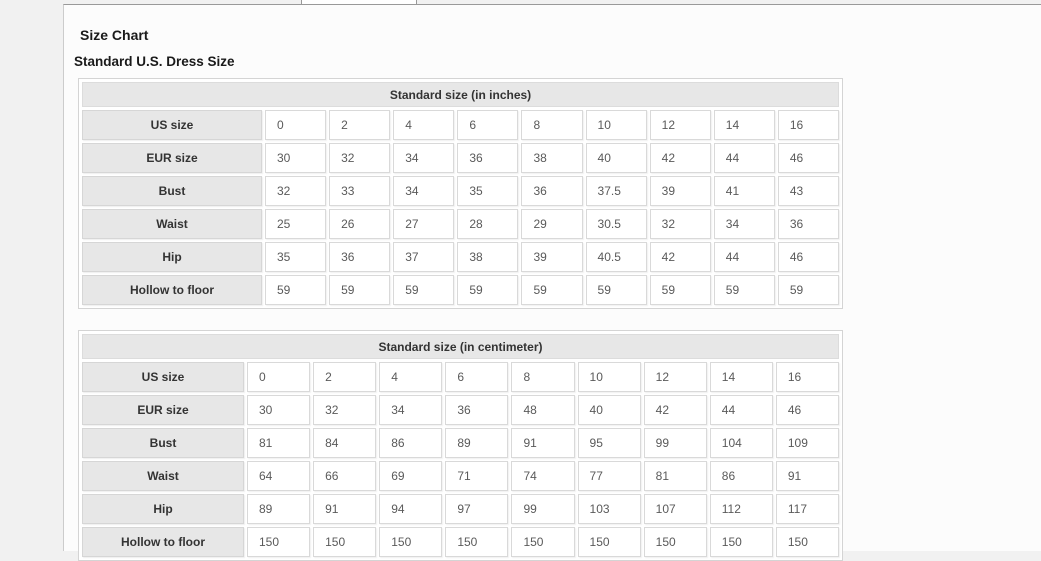  What do you see at coordinates (543, 410) in the screenshot?
I see `size-cell: 48` at bounding box center [543, 410].